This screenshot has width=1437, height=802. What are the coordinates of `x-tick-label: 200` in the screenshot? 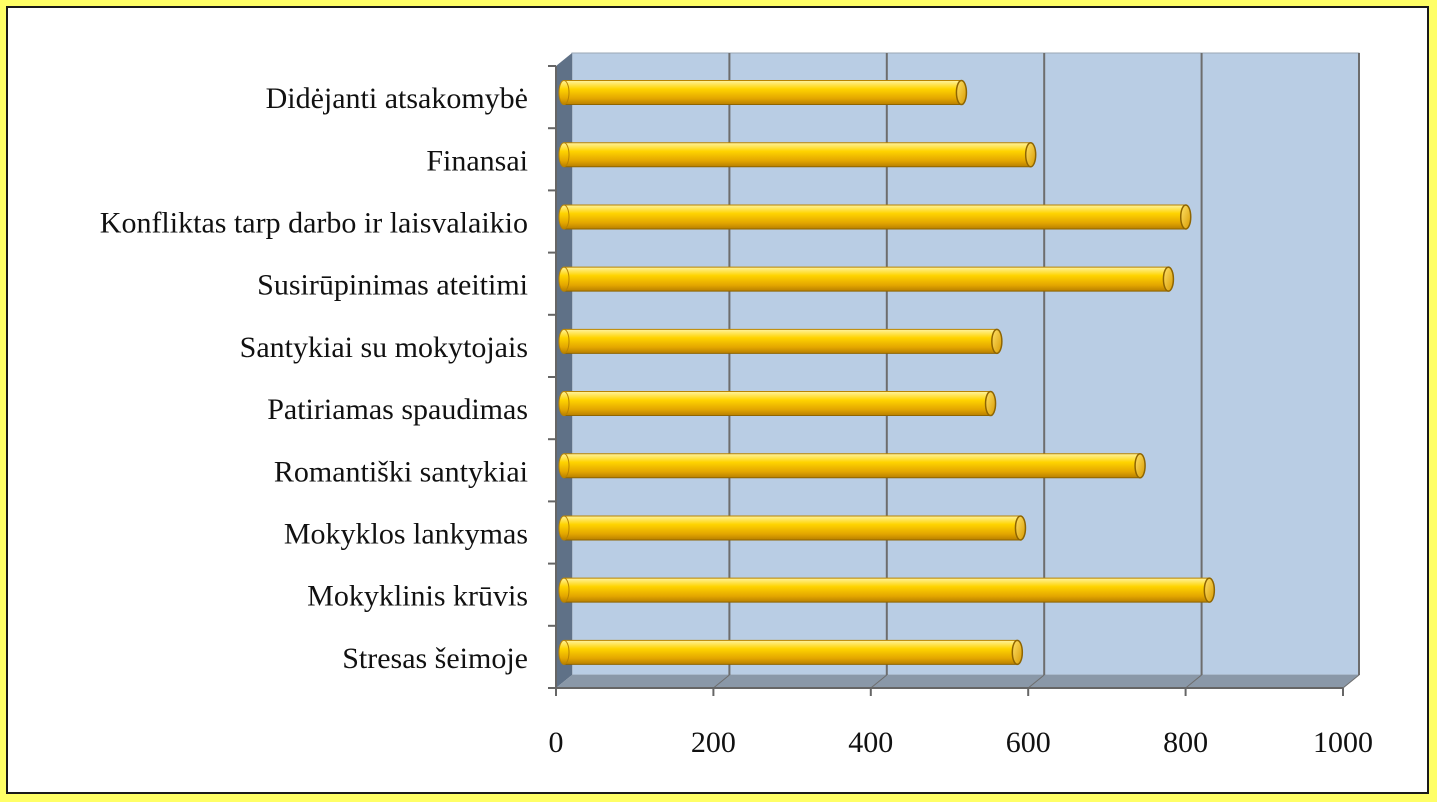 It's located at (713, 742).